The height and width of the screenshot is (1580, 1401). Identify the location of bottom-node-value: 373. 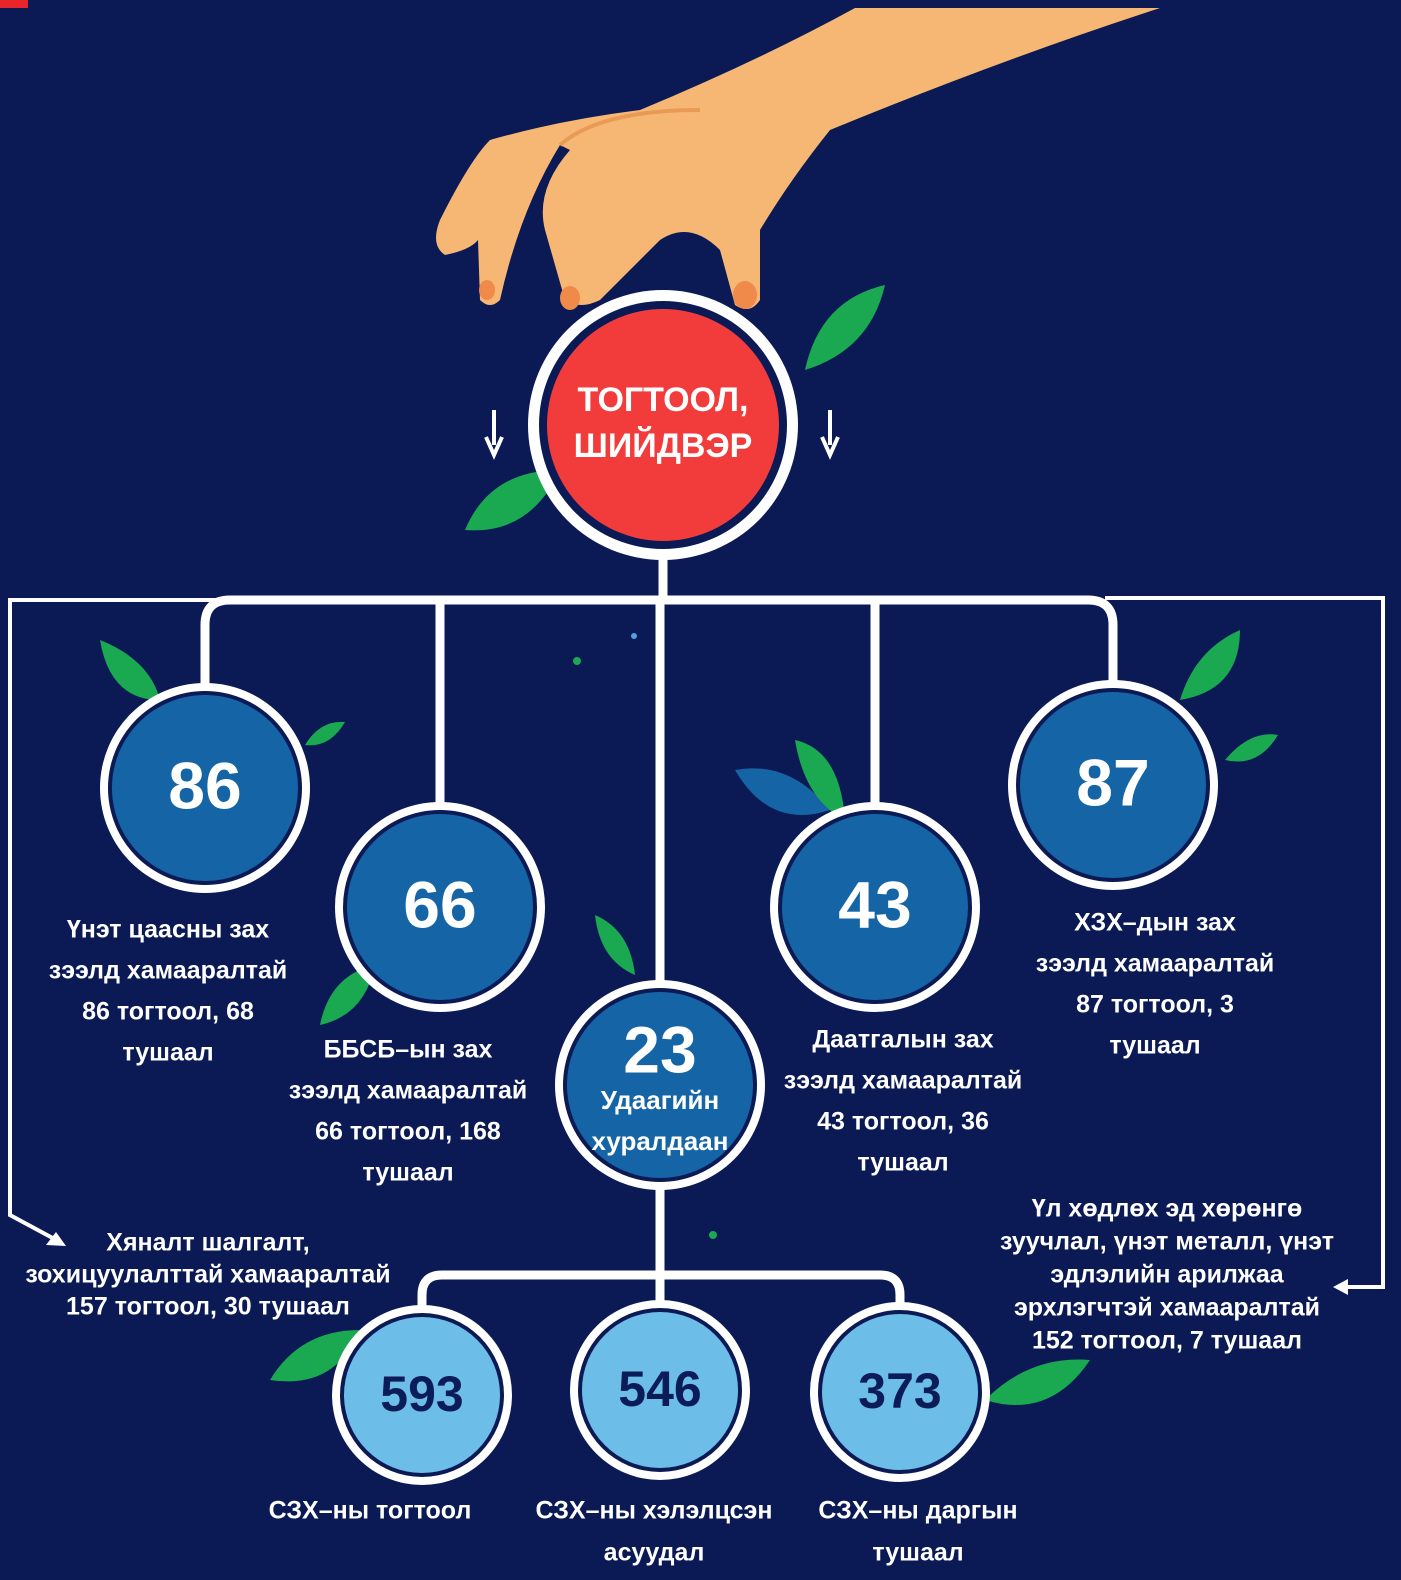
(899, 1391).